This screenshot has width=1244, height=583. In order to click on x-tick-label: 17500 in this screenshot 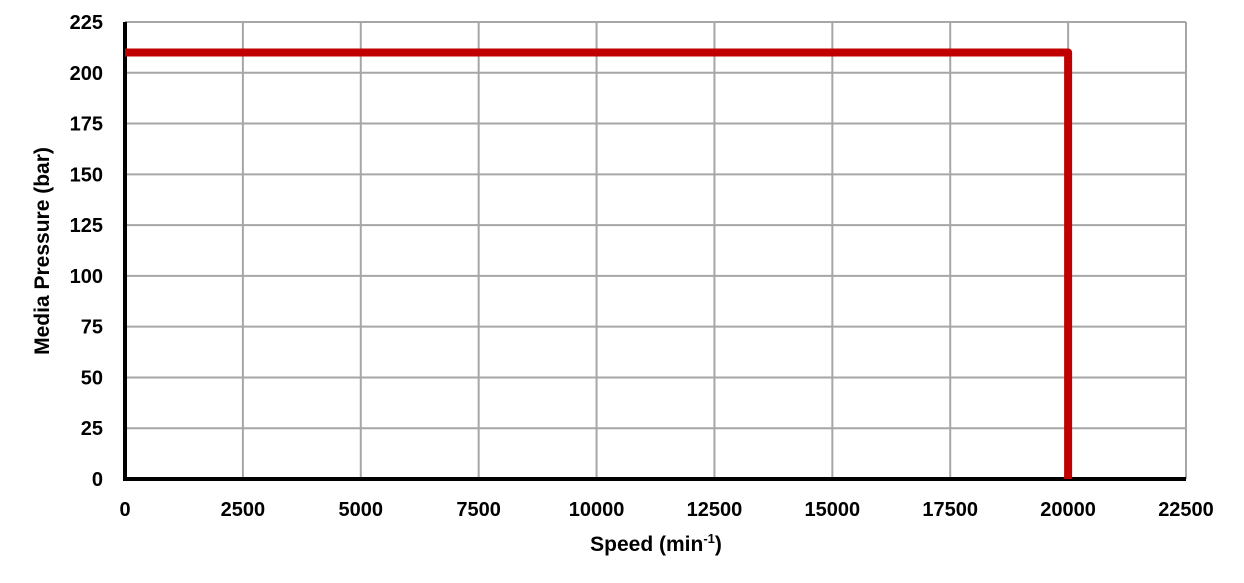, I will do `click(950, 510)`.